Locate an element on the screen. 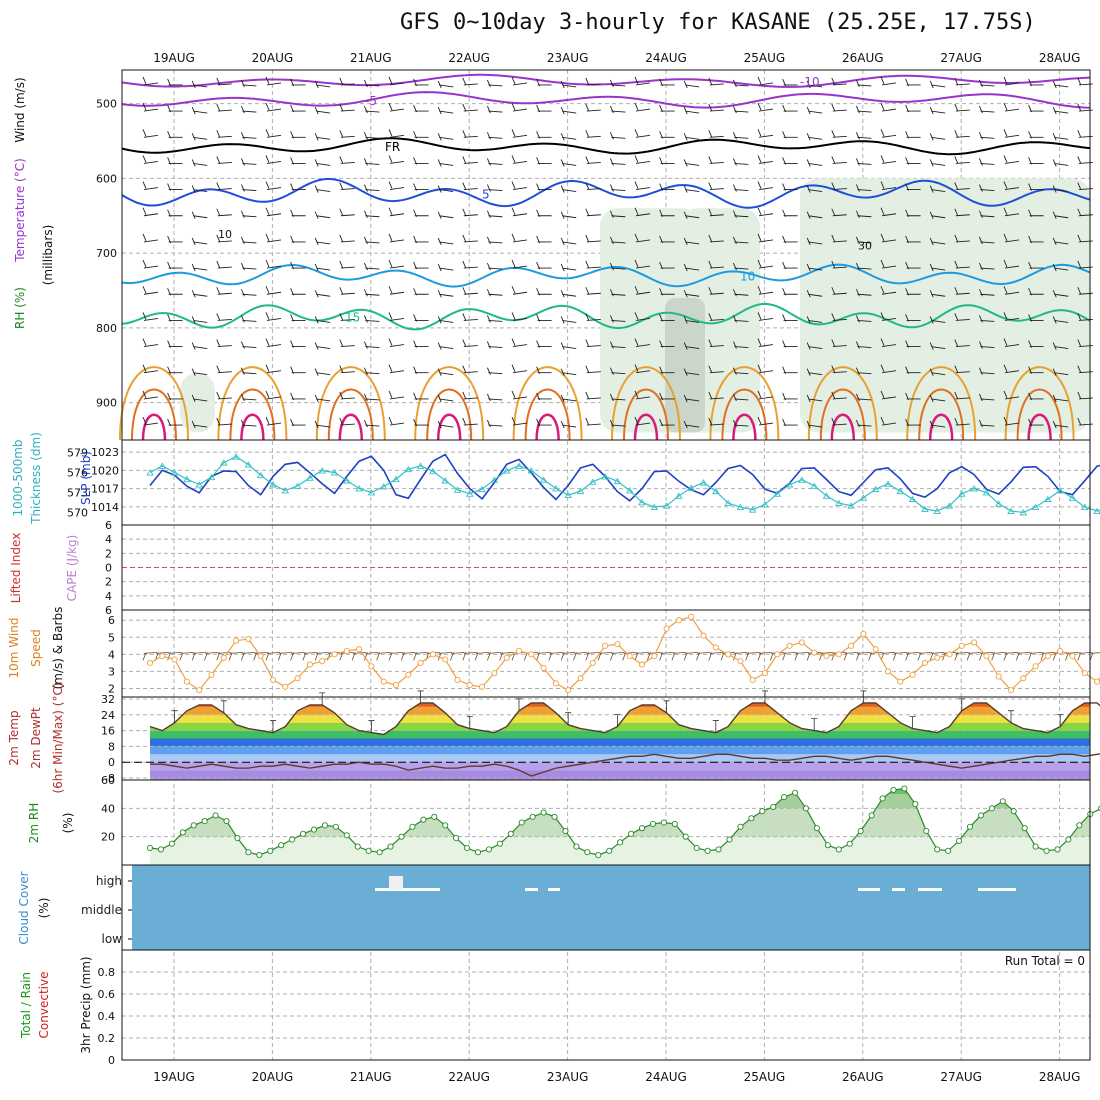  date-label-bottom: 24AUG is located at coordinates (666, 1077).